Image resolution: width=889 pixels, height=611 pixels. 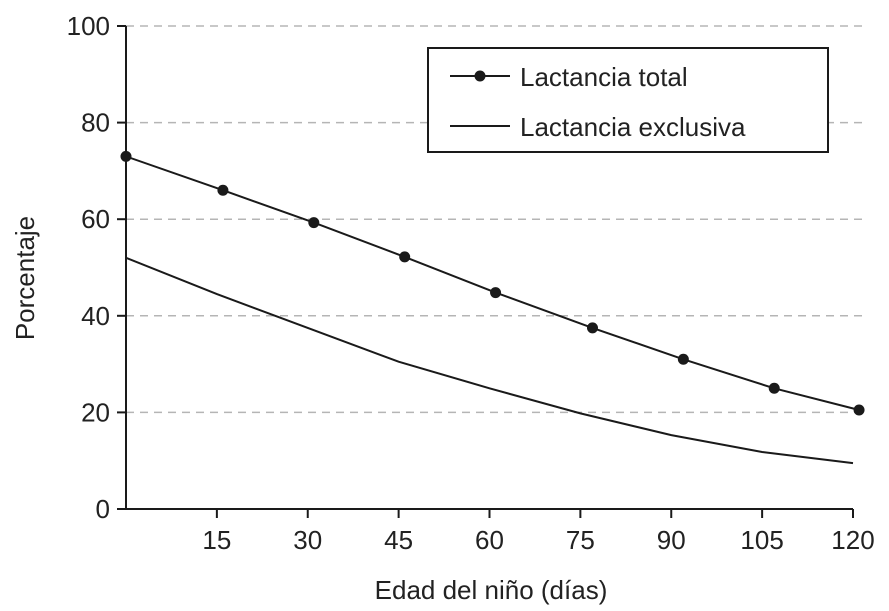 I want to click on x-tick-label-7: 120, so click(x=852, y=540).